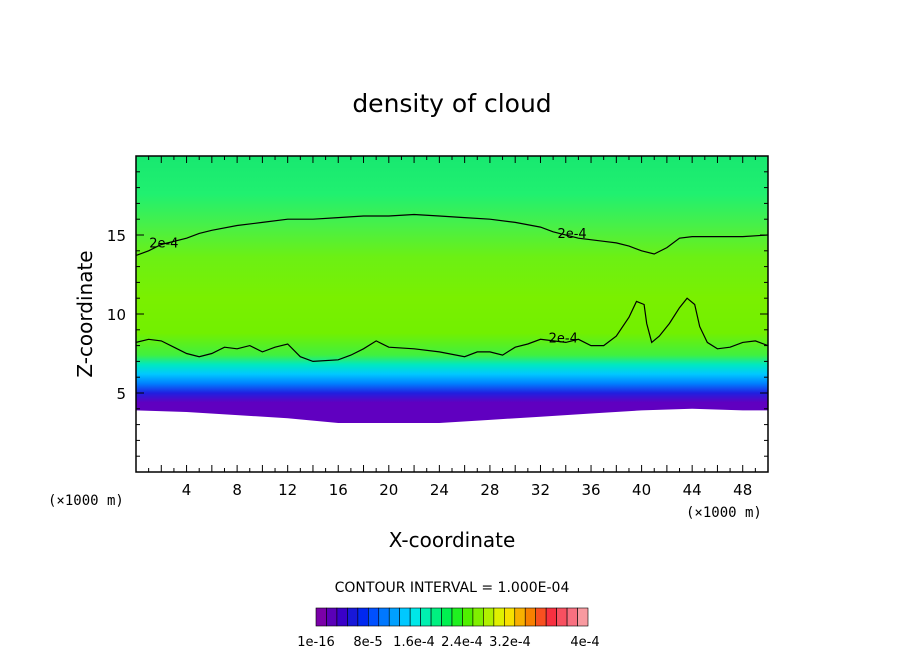 The width and height of the screenshot is (904, 654). Describe the element at coordinates (414, 642) in the screenshot. I see `colorbar-label: 1.6e-4` at that location.